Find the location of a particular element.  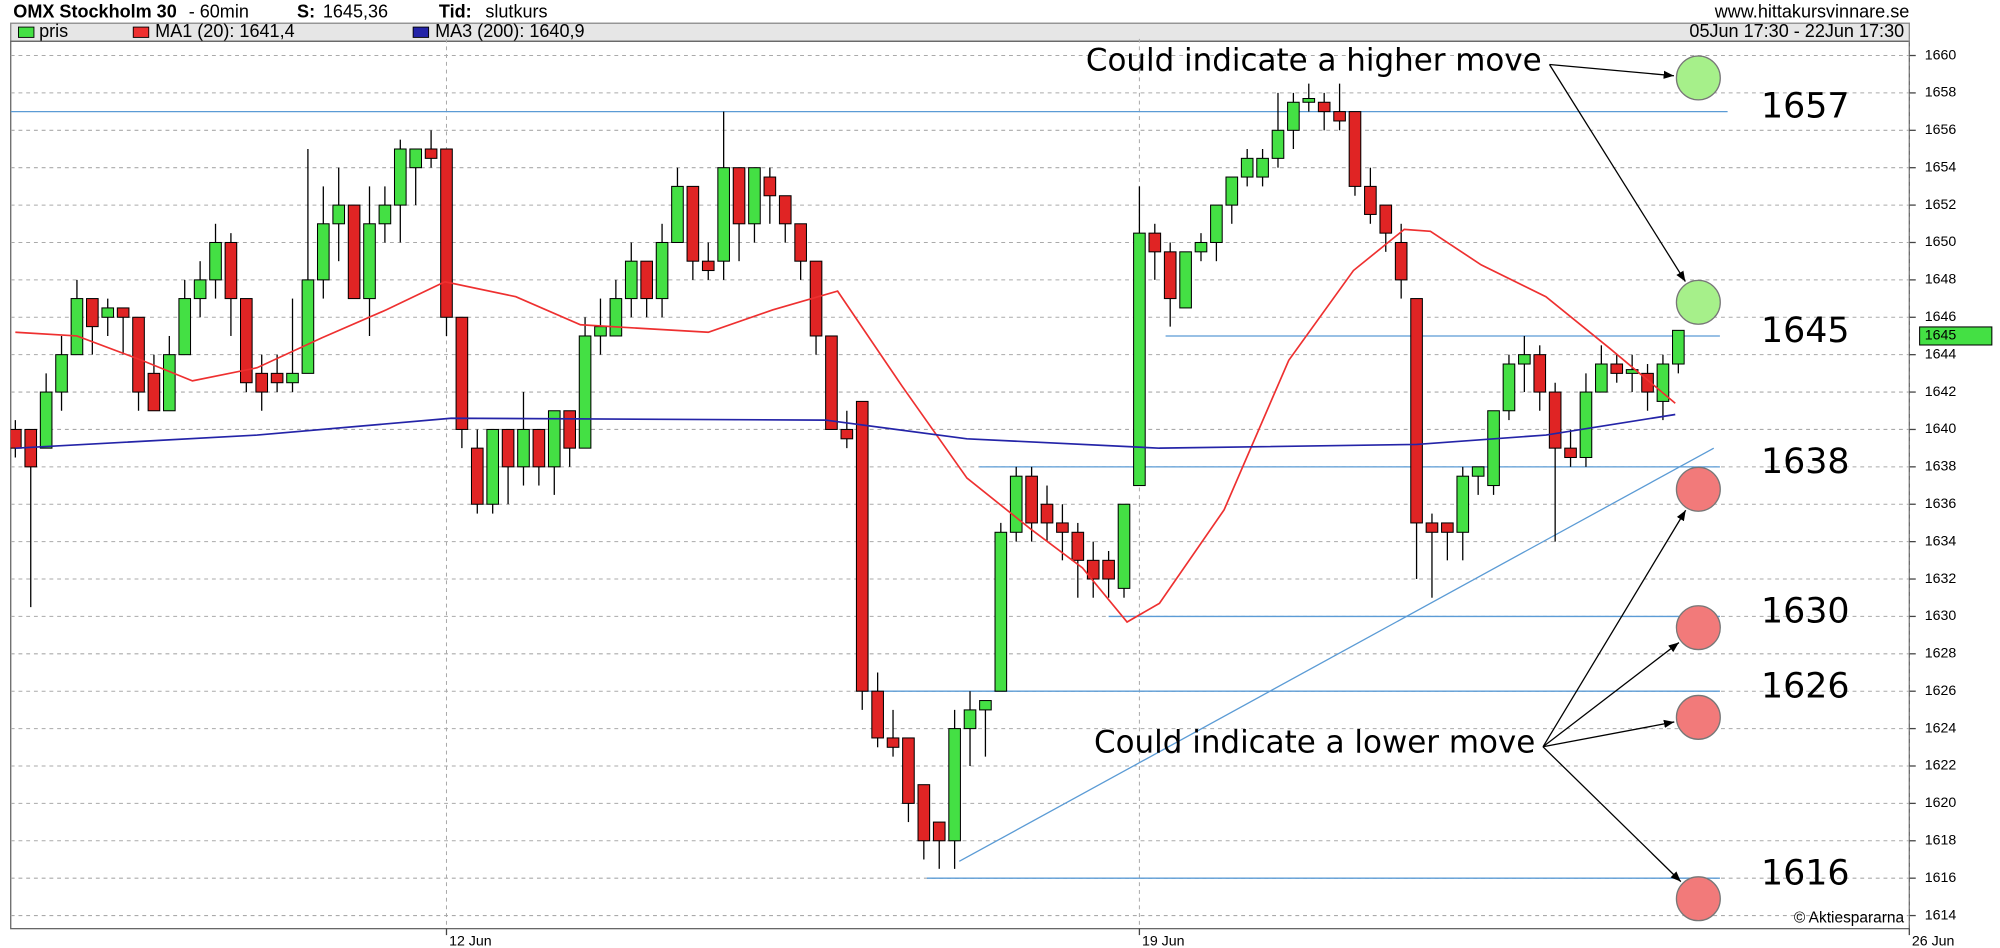

y-tick-label: 1642 is located at coordinates (1941, 392).